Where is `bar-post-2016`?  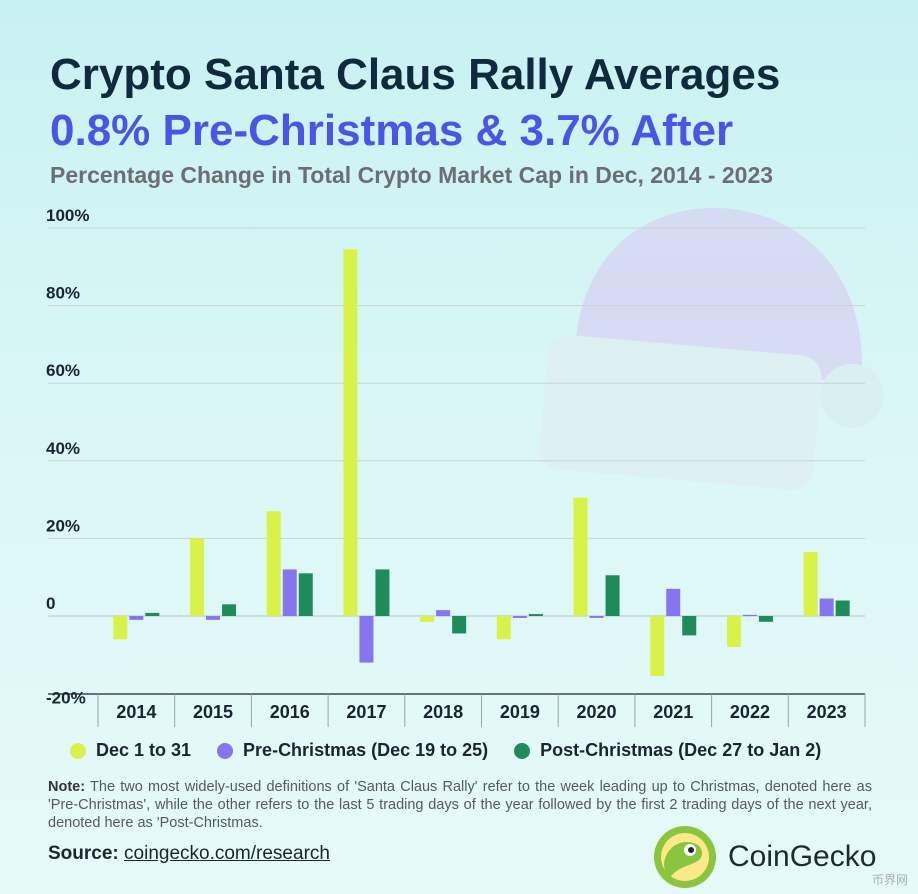 bar-post-2016 is located at coordinates (305, 594).